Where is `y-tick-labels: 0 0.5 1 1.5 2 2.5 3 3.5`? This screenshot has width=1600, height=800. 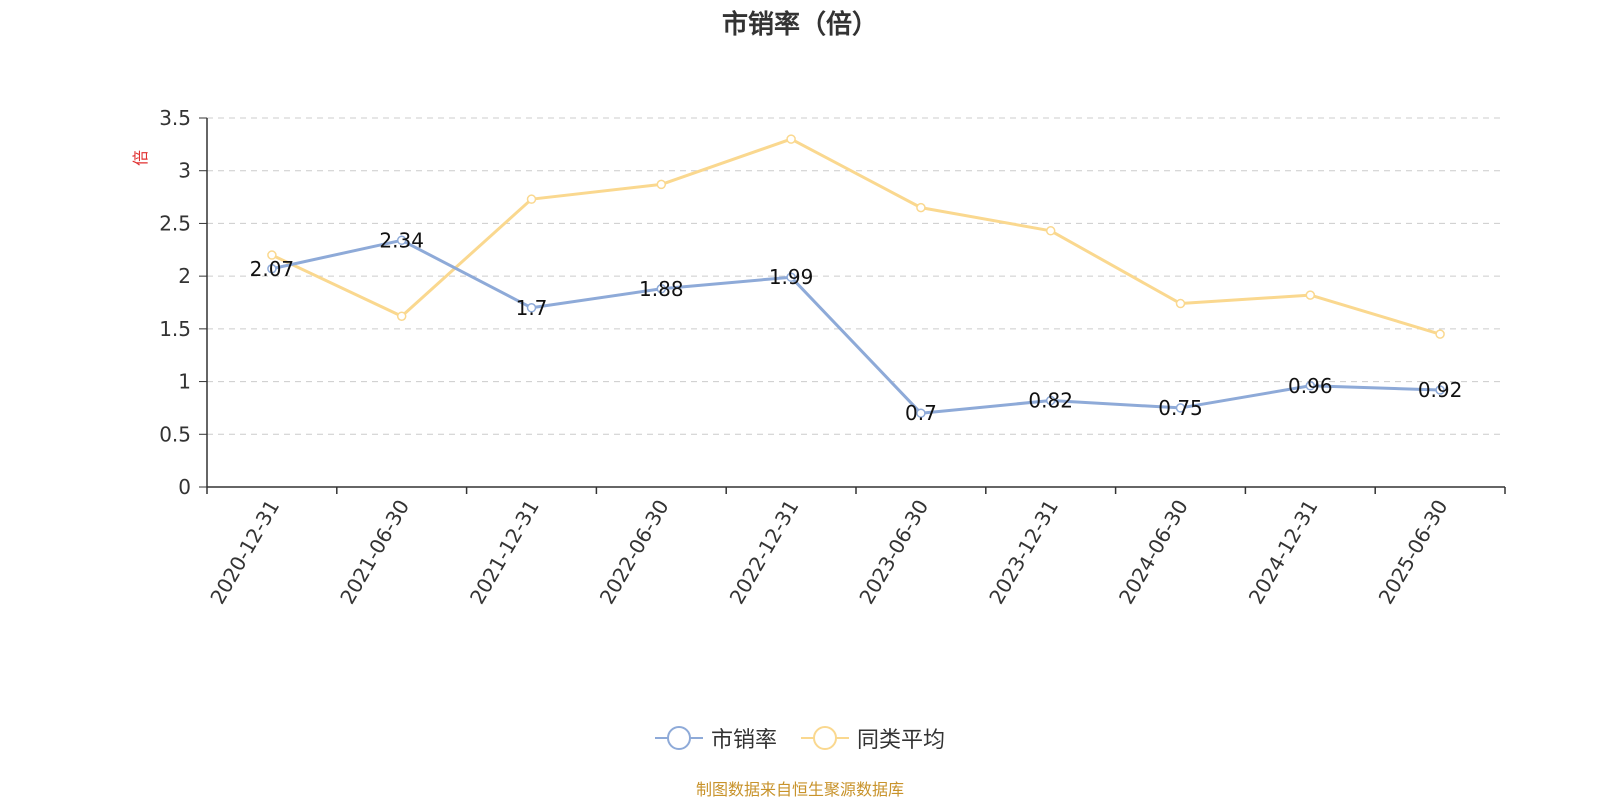
y-tick-labels: 0 0.5 1 1.5 2 2.5 3 3.5 is located at coordinates (175, 302).